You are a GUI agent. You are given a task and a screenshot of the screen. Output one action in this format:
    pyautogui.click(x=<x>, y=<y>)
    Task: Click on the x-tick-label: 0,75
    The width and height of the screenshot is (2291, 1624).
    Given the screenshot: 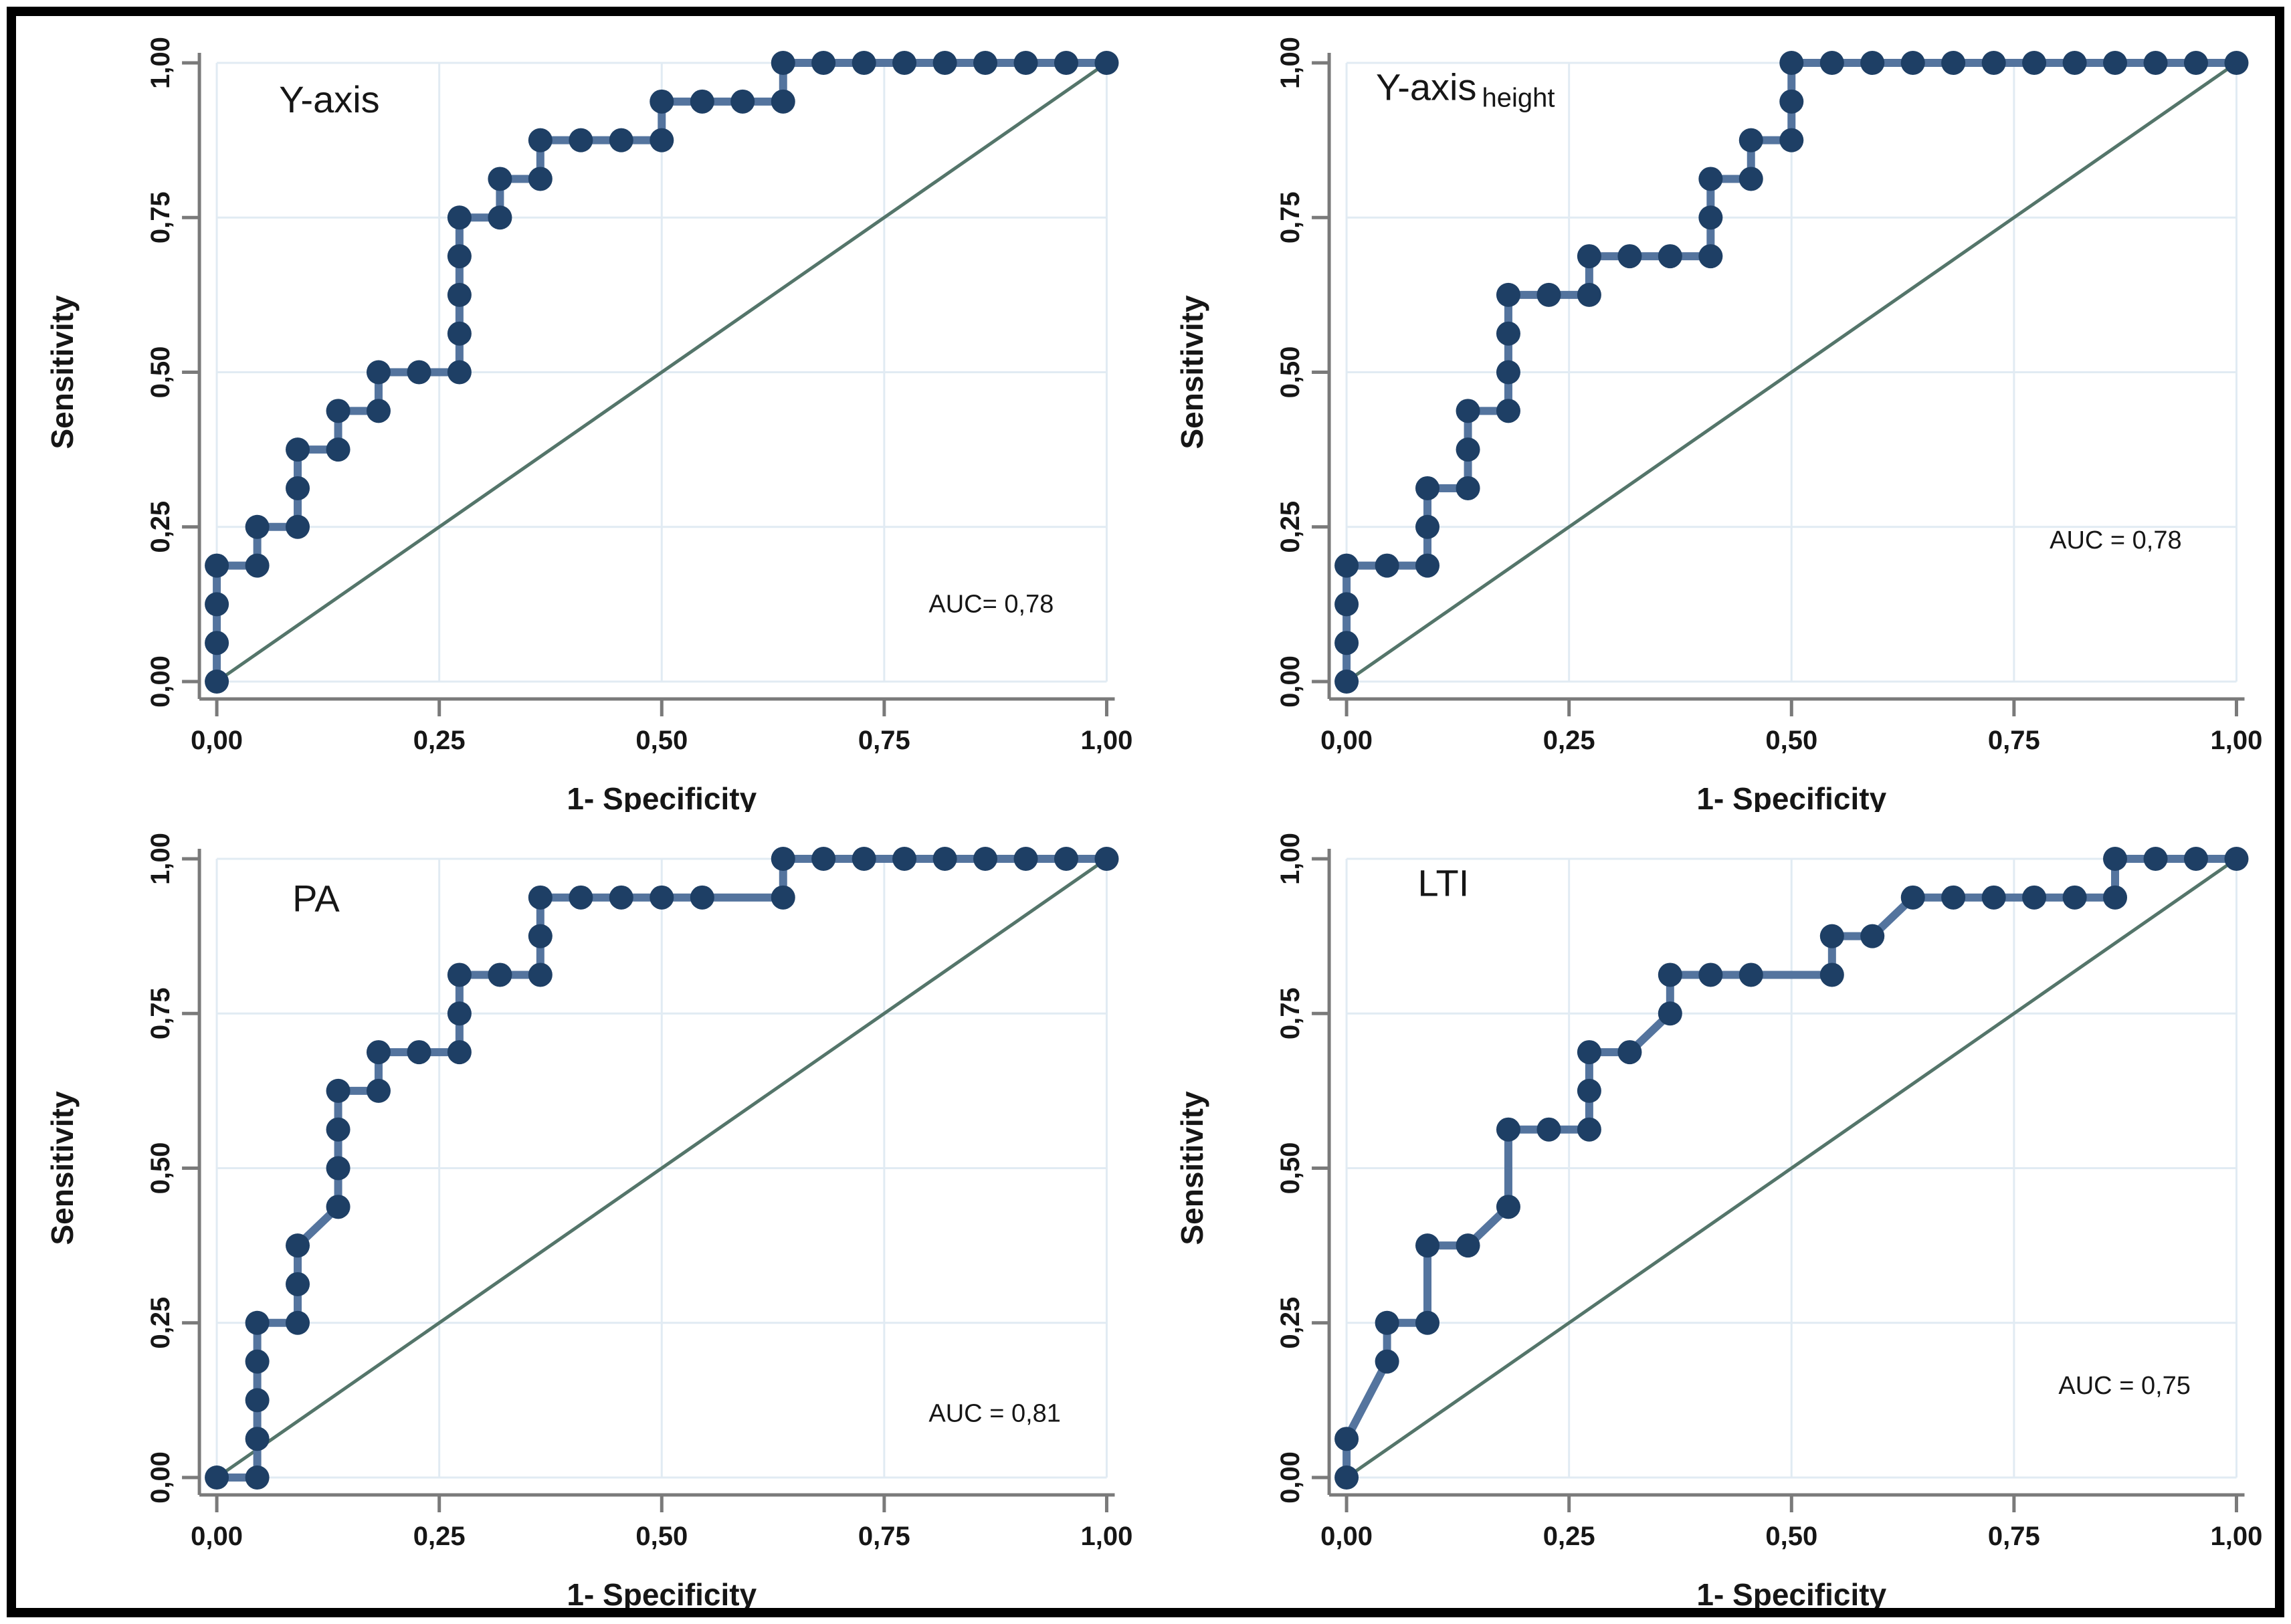 What is the action you would take?
    pyautogui.click(x=884, y=740)
    